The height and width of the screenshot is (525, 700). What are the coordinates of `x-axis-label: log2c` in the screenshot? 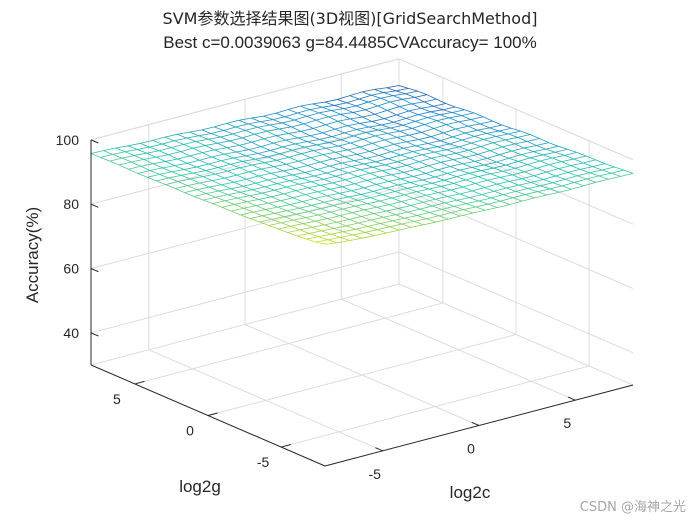 It's located at (470, 492).